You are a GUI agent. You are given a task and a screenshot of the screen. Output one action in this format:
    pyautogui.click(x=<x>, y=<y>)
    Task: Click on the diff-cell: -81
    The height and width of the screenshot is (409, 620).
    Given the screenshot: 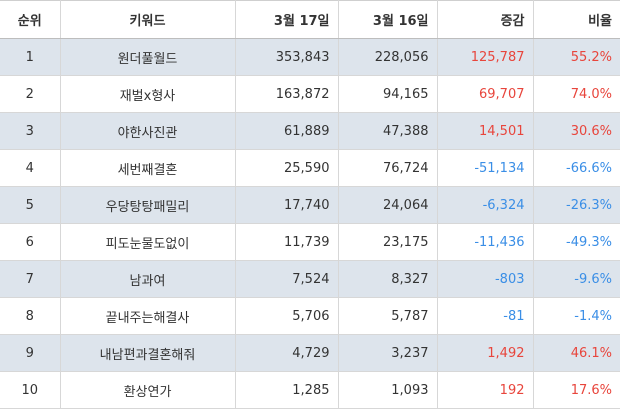 What is the action you would take?
    pyautogui.click(x=485, y=316)
    